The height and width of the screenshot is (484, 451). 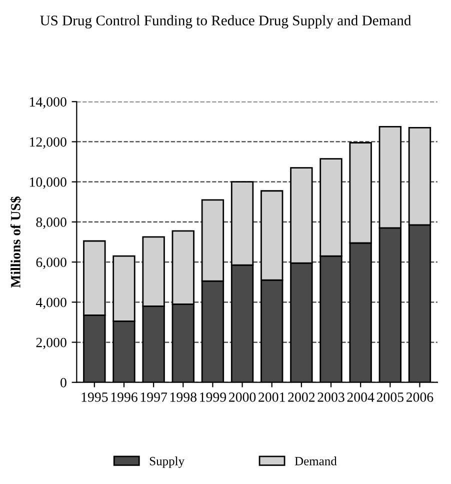 What do you see at coordinates (420, 397) in the screenshot?
I see `x-tick-label: 2006` at bounding box center [420, 397].